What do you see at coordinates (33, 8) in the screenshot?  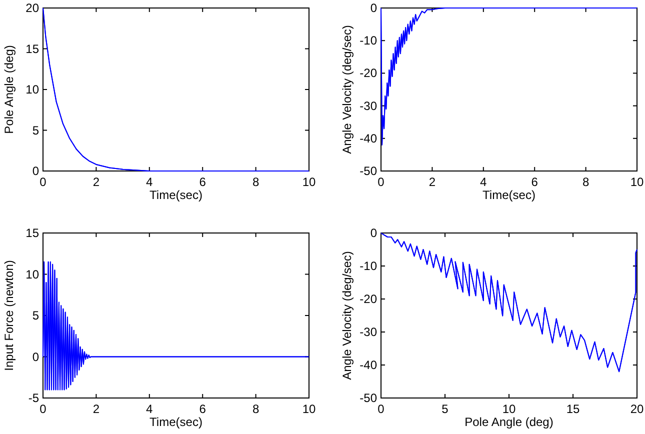 I see `y-tick-label: 20` at bounding box center [33, 8].